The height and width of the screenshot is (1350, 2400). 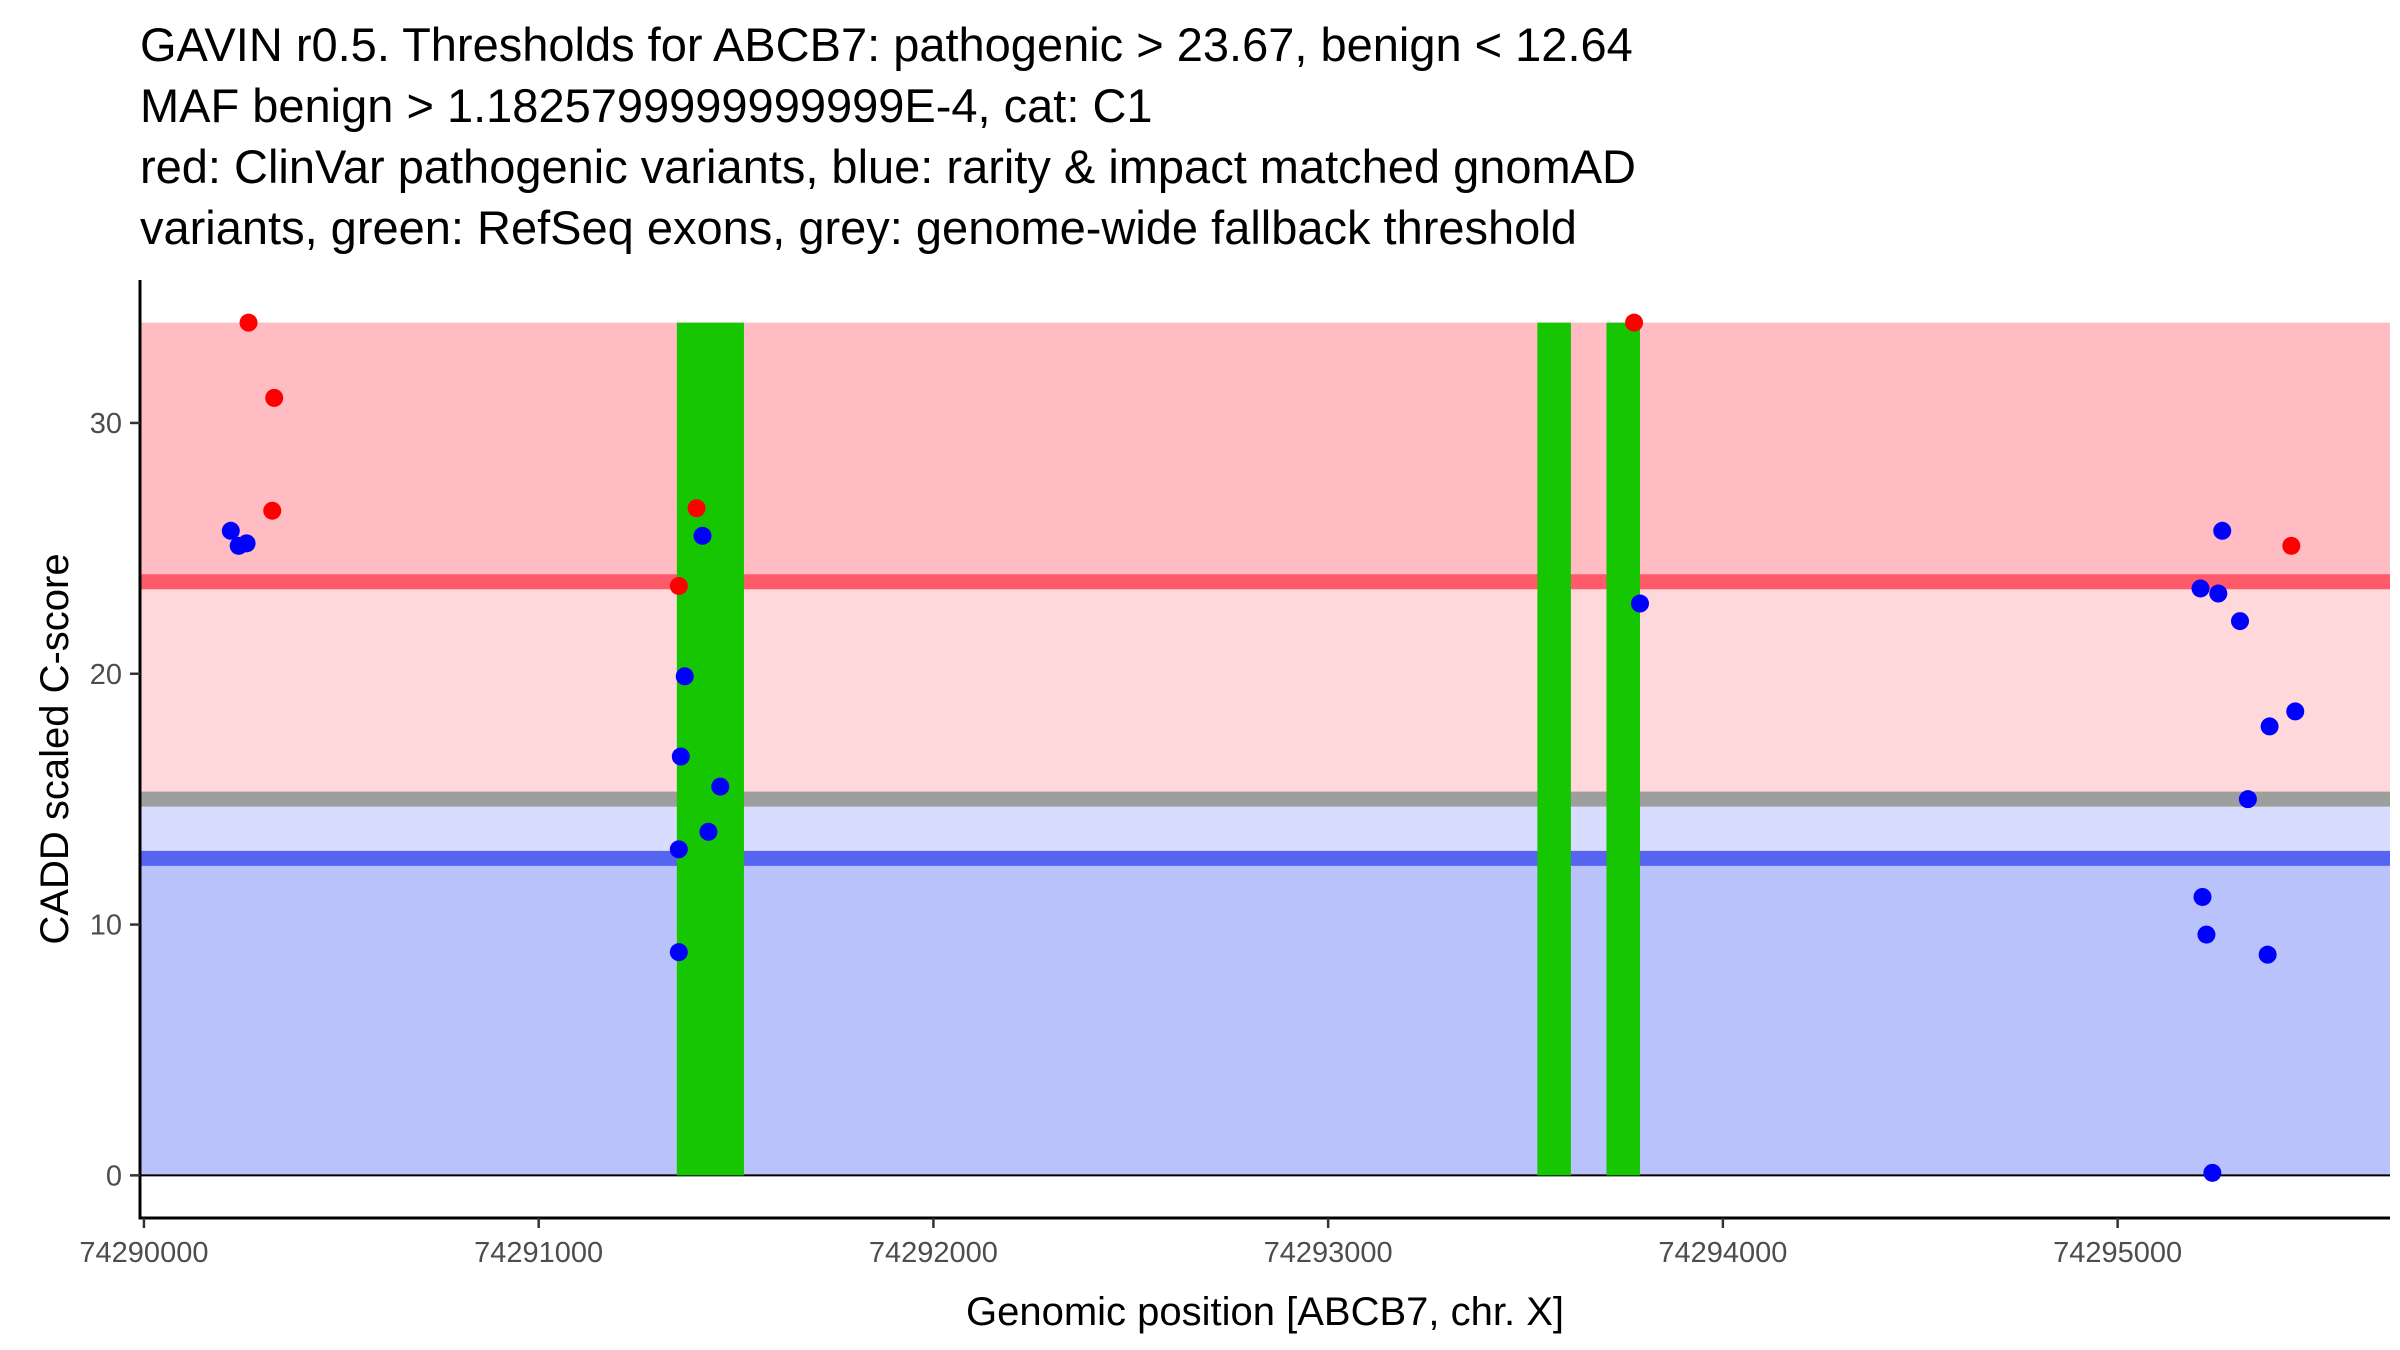 I want to click on y-tick-label: 20, so click(x=106, y=675).